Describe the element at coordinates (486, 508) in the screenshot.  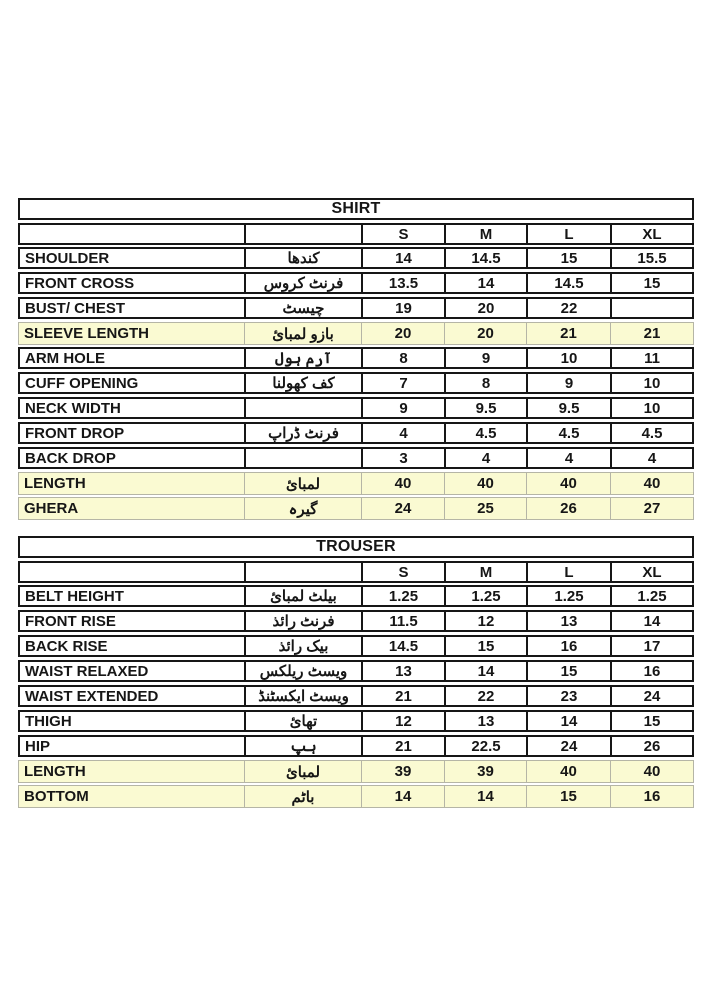
I see `value-m: 25` at that location.